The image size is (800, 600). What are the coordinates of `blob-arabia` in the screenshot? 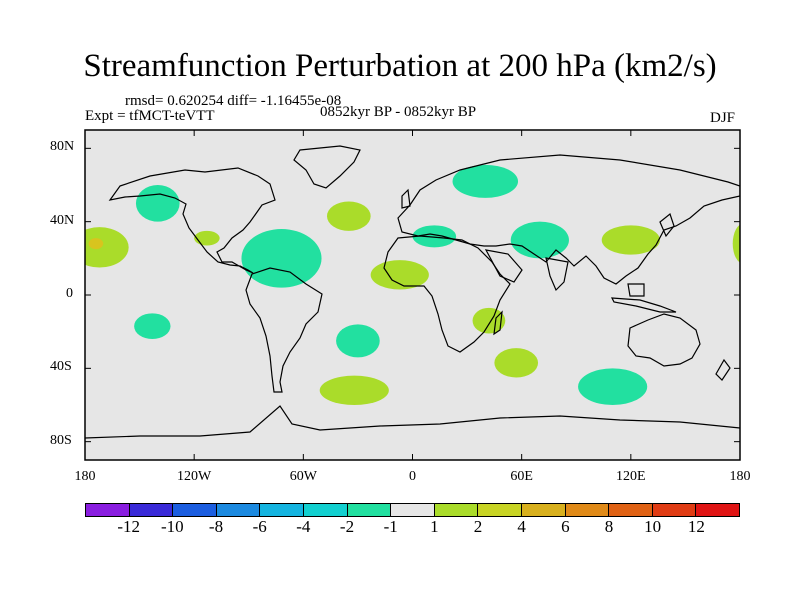 It's located at (539, 240).